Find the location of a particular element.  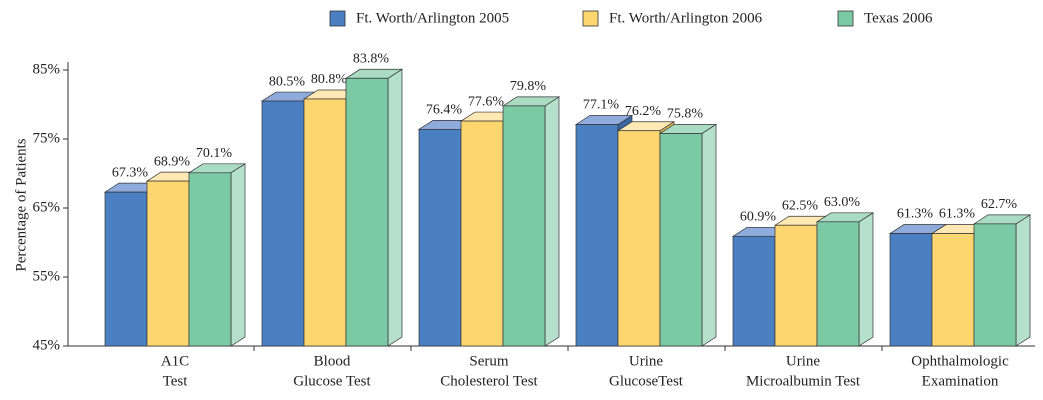

value-label: 75.8% is located at coordinates (685, 114).